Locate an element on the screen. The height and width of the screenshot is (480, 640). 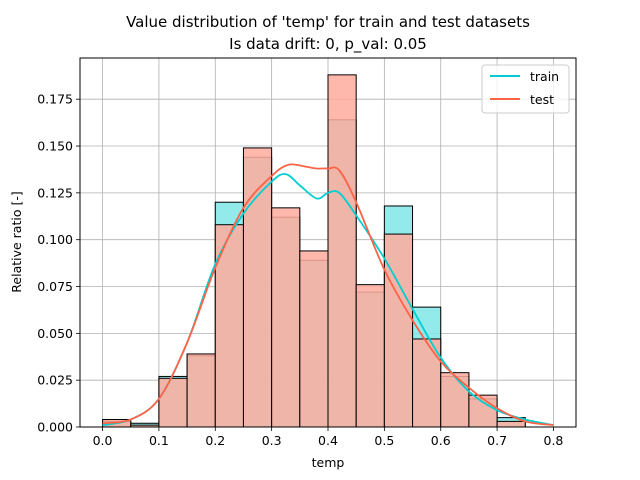
x-tick-label: 0.0 is located at coordinates (103, 440).